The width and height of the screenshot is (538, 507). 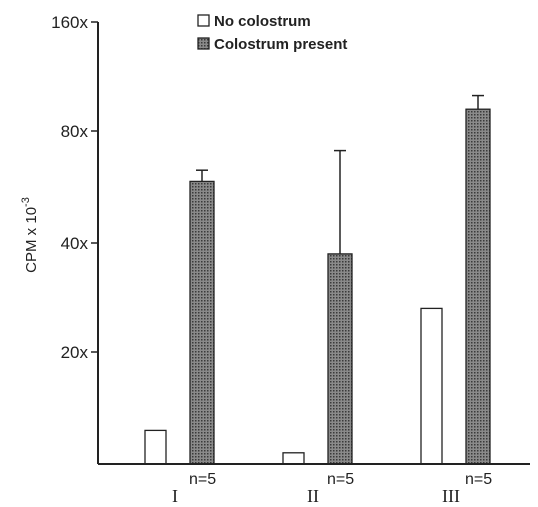 I want to click on y-tick-label: 80x, so click(x=75, y=131).